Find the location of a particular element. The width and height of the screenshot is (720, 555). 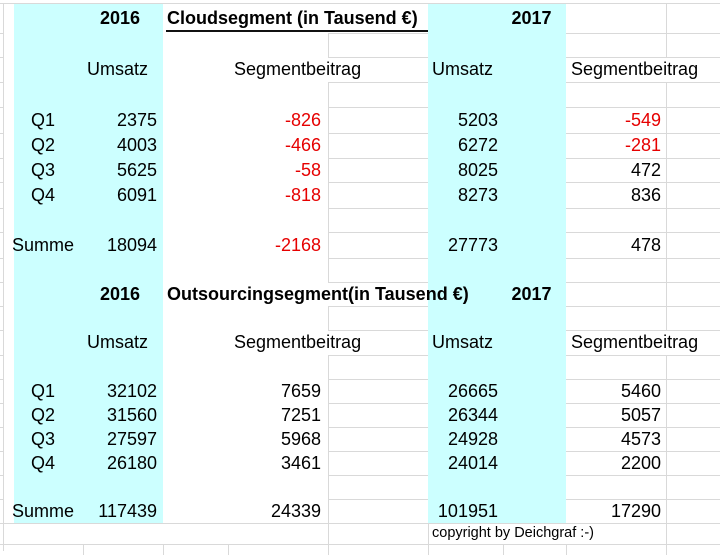

cell-cloud-q1-umsatz-2017: 5203 is located at coordinates (477, 120).